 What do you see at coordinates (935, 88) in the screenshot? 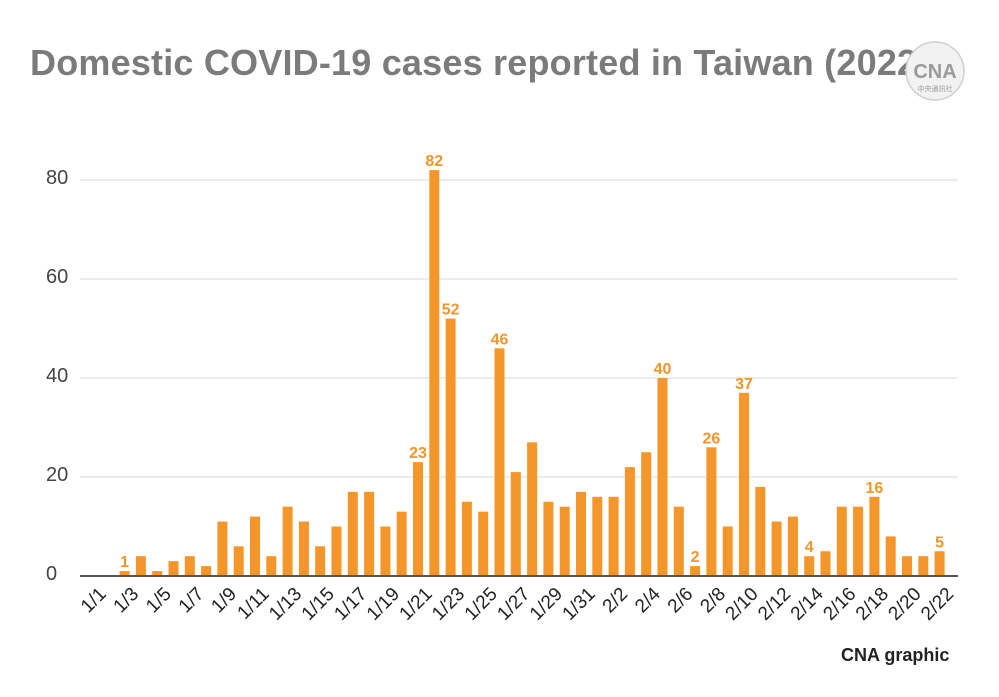
I see `logo-subtext: 中央通訊社` at bounding box center [935, 88].